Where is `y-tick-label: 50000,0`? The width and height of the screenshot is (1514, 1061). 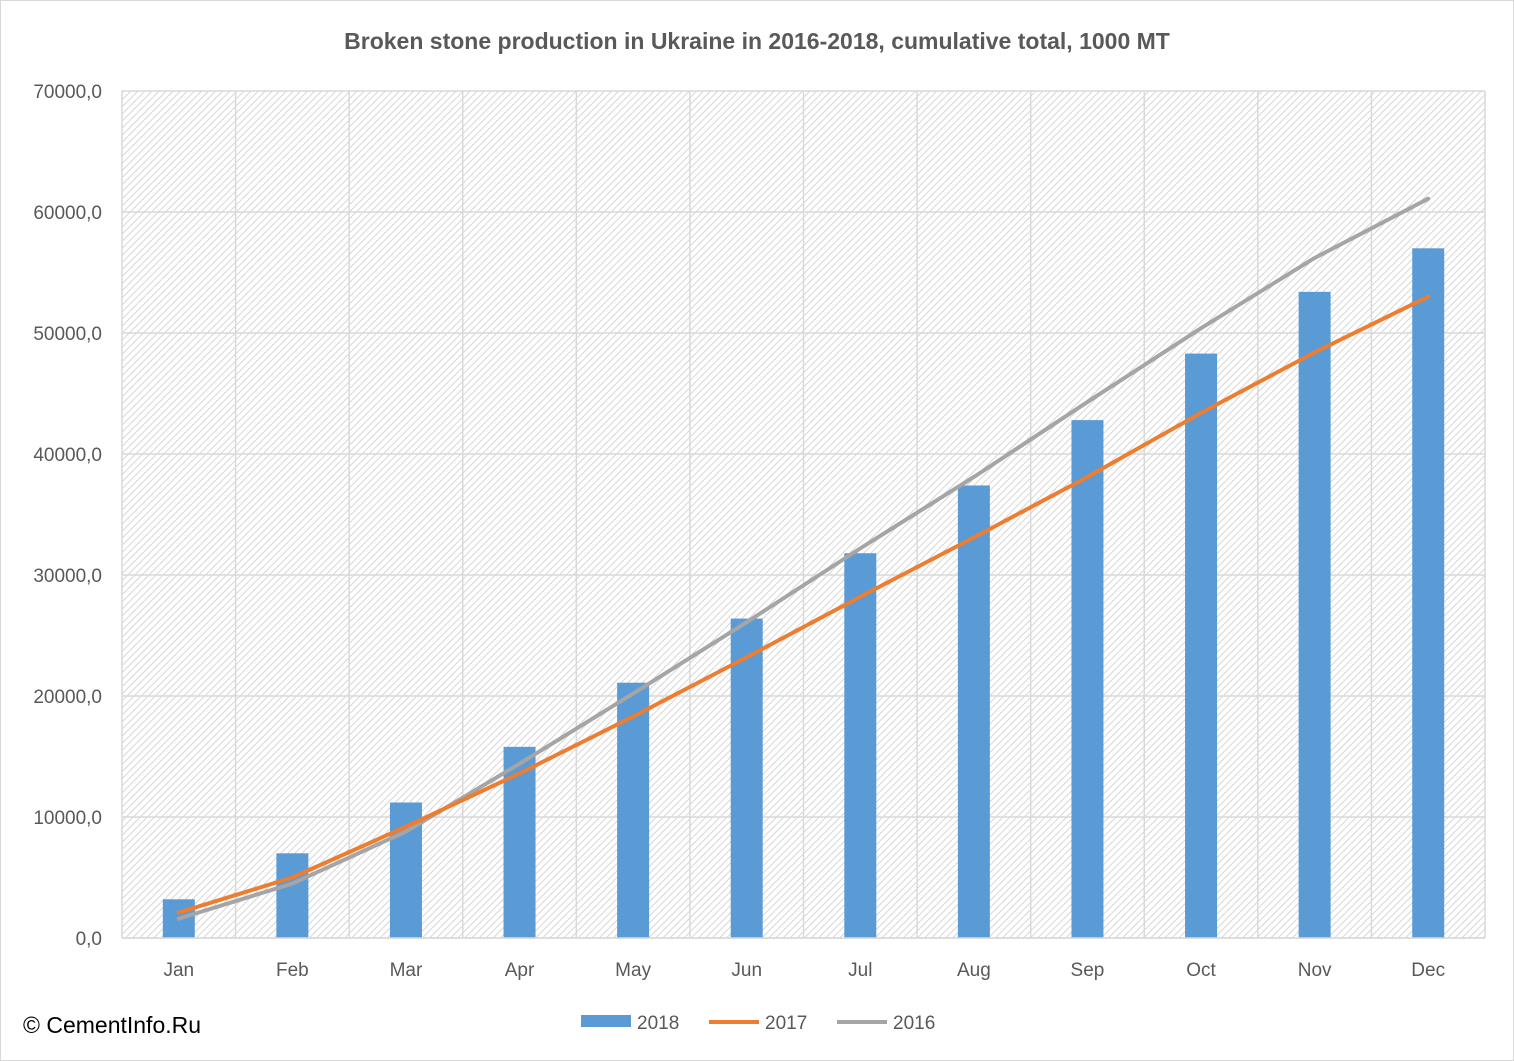 y-tick-label: 50000,0 is located at coordinates (67, 334).